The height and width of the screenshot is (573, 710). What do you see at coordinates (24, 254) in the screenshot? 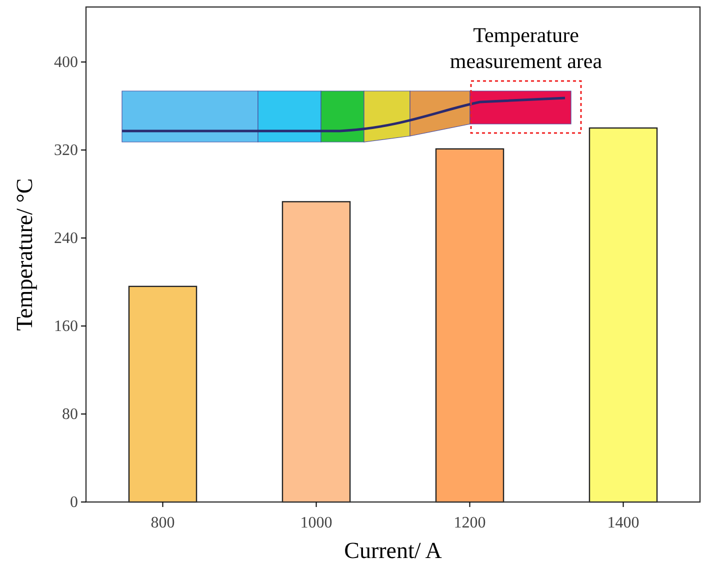
I see `y-axis-title: Temperature/ °C` at bounding box center [24, 254].